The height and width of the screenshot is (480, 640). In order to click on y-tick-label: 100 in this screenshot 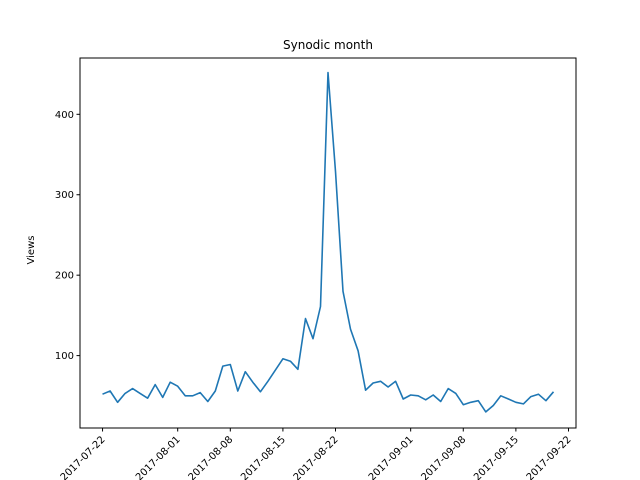, I will do `click(64, 356)`.